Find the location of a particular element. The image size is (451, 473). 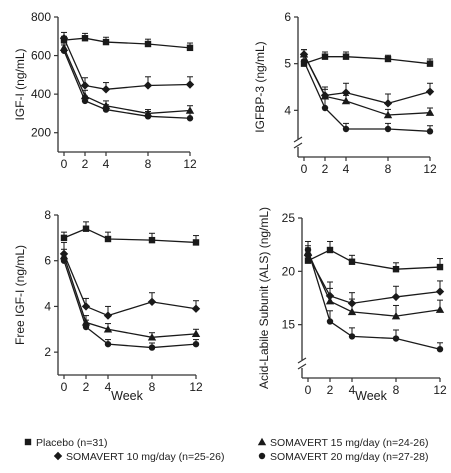

y-tick-label: 5 is located at coordinates (287, 64).